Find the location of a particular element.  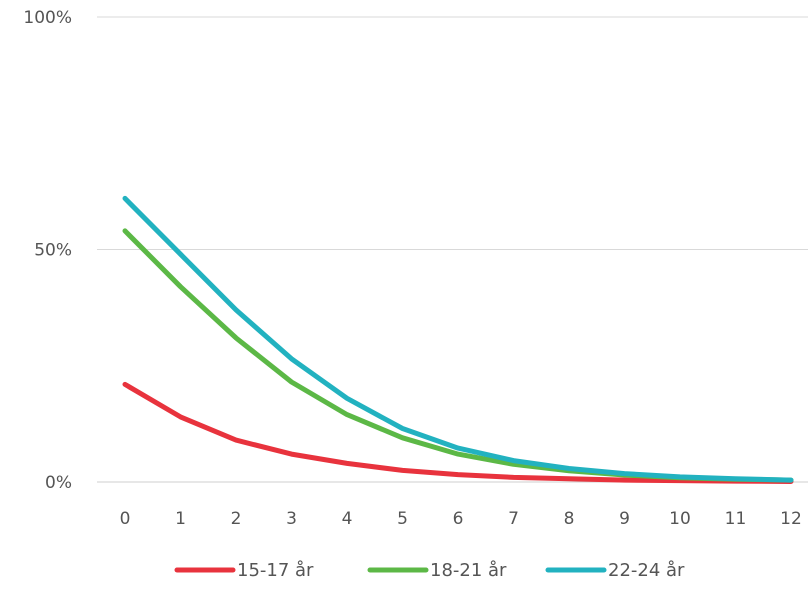

x-tick-label: 12 is located at coordinates (791, 519).